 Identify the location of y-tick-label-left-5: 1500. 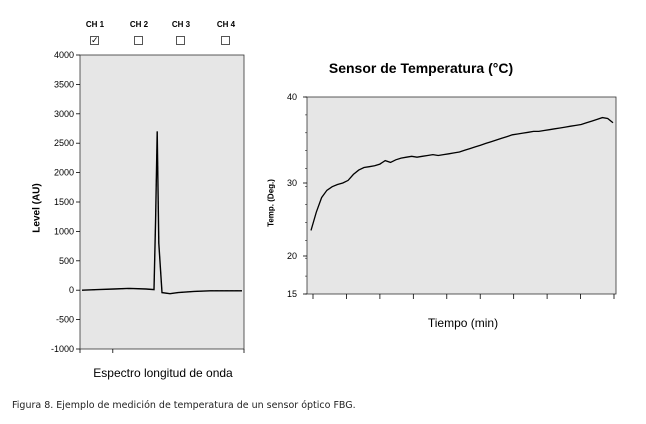
(64, 202).